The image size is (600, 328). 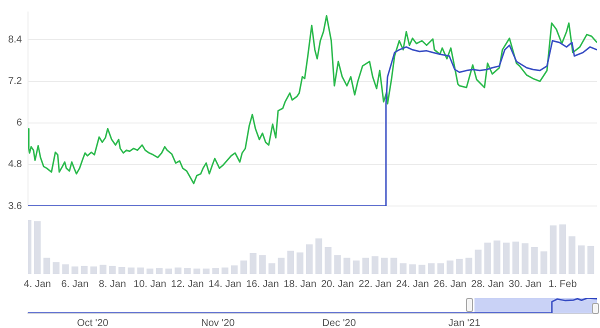 I want to click on x-tick-label: Oct '20, so click(x=92, y=323).